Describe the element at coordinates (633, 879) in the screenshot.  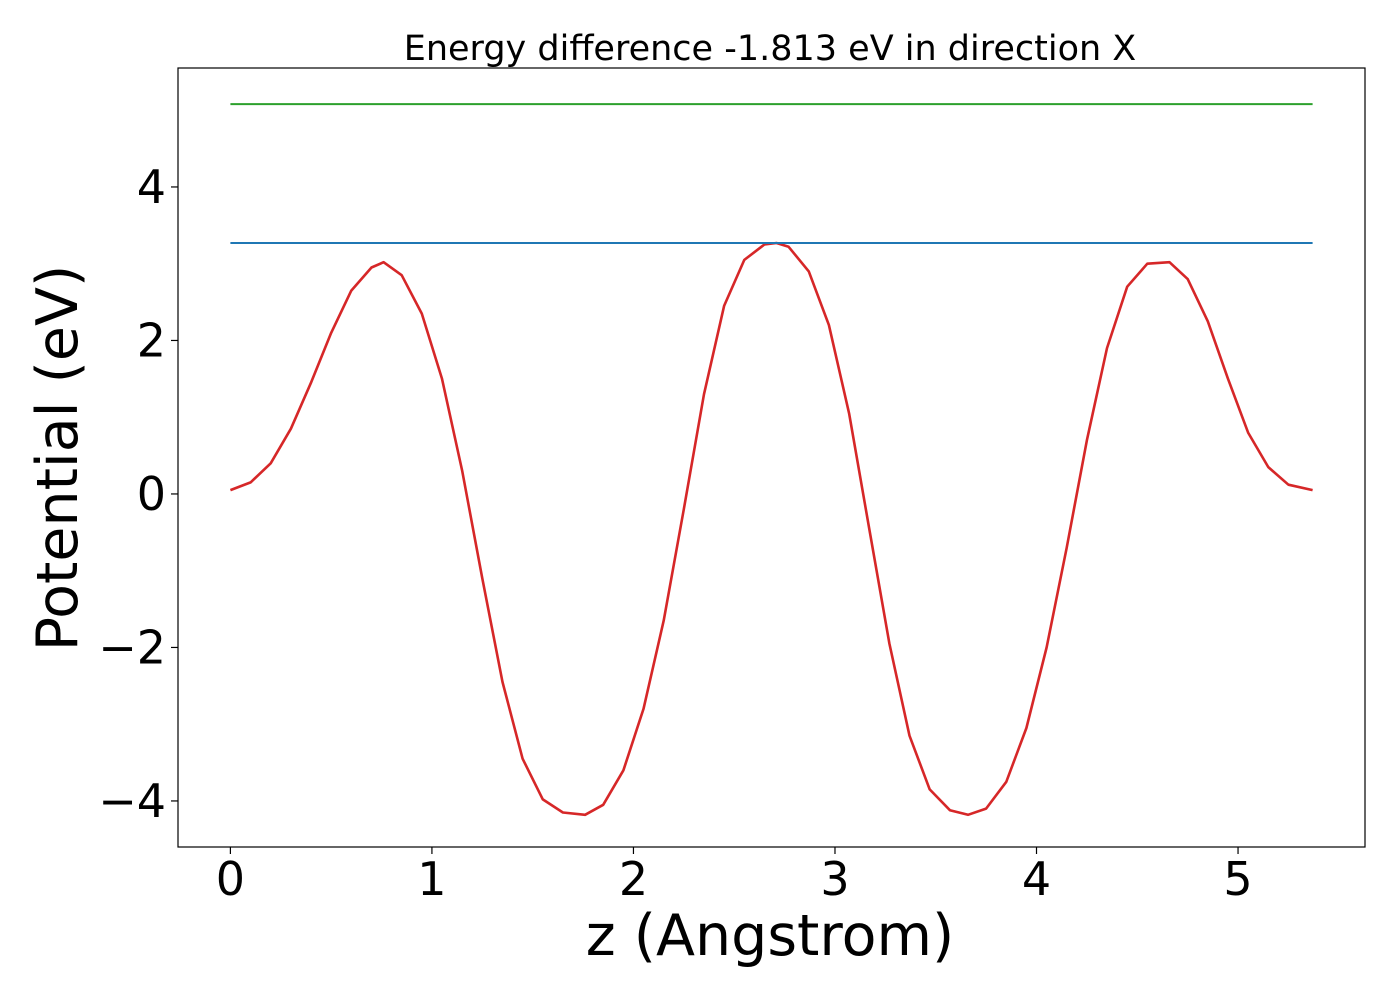
I see `x-tick-label: 2` at that location.